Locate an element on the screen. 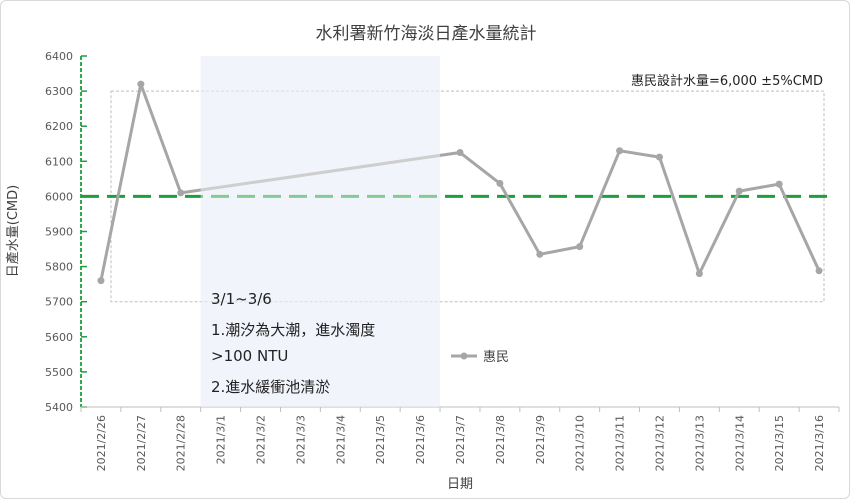  note-line-4: 2.進水緩衝池清淤 is located at coordinates (271, 387).